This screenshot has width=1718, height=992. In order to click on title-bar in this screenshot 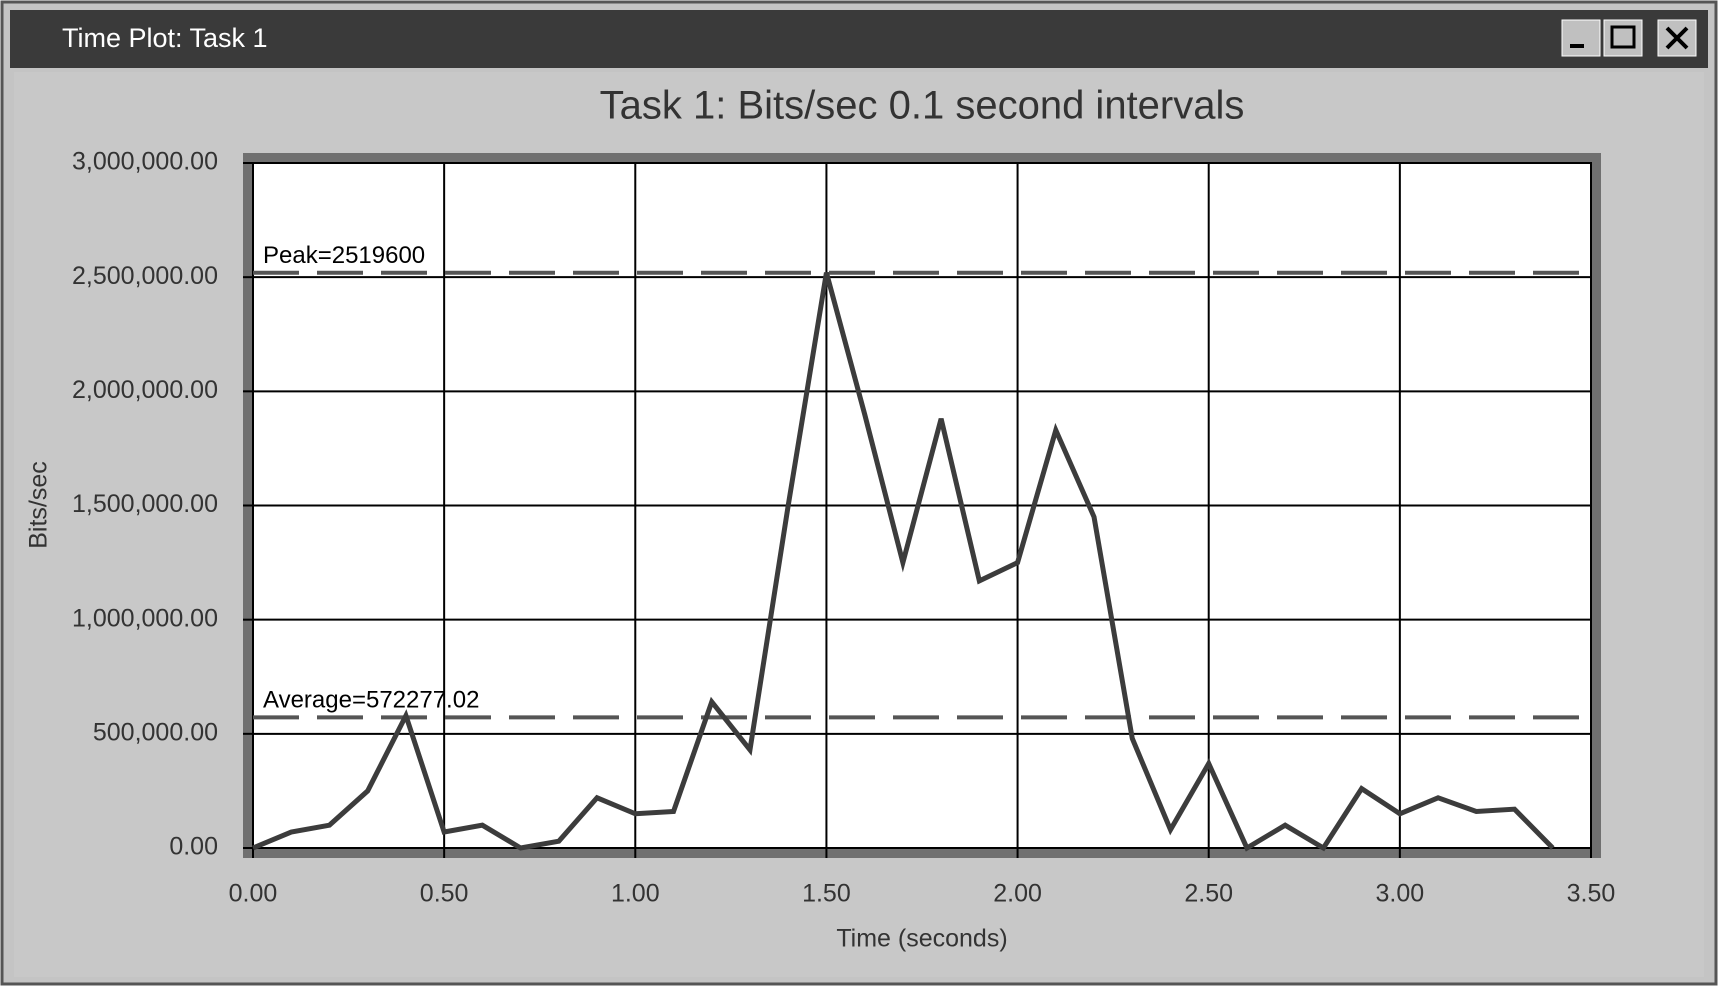, I will do `click(859, 39)`.